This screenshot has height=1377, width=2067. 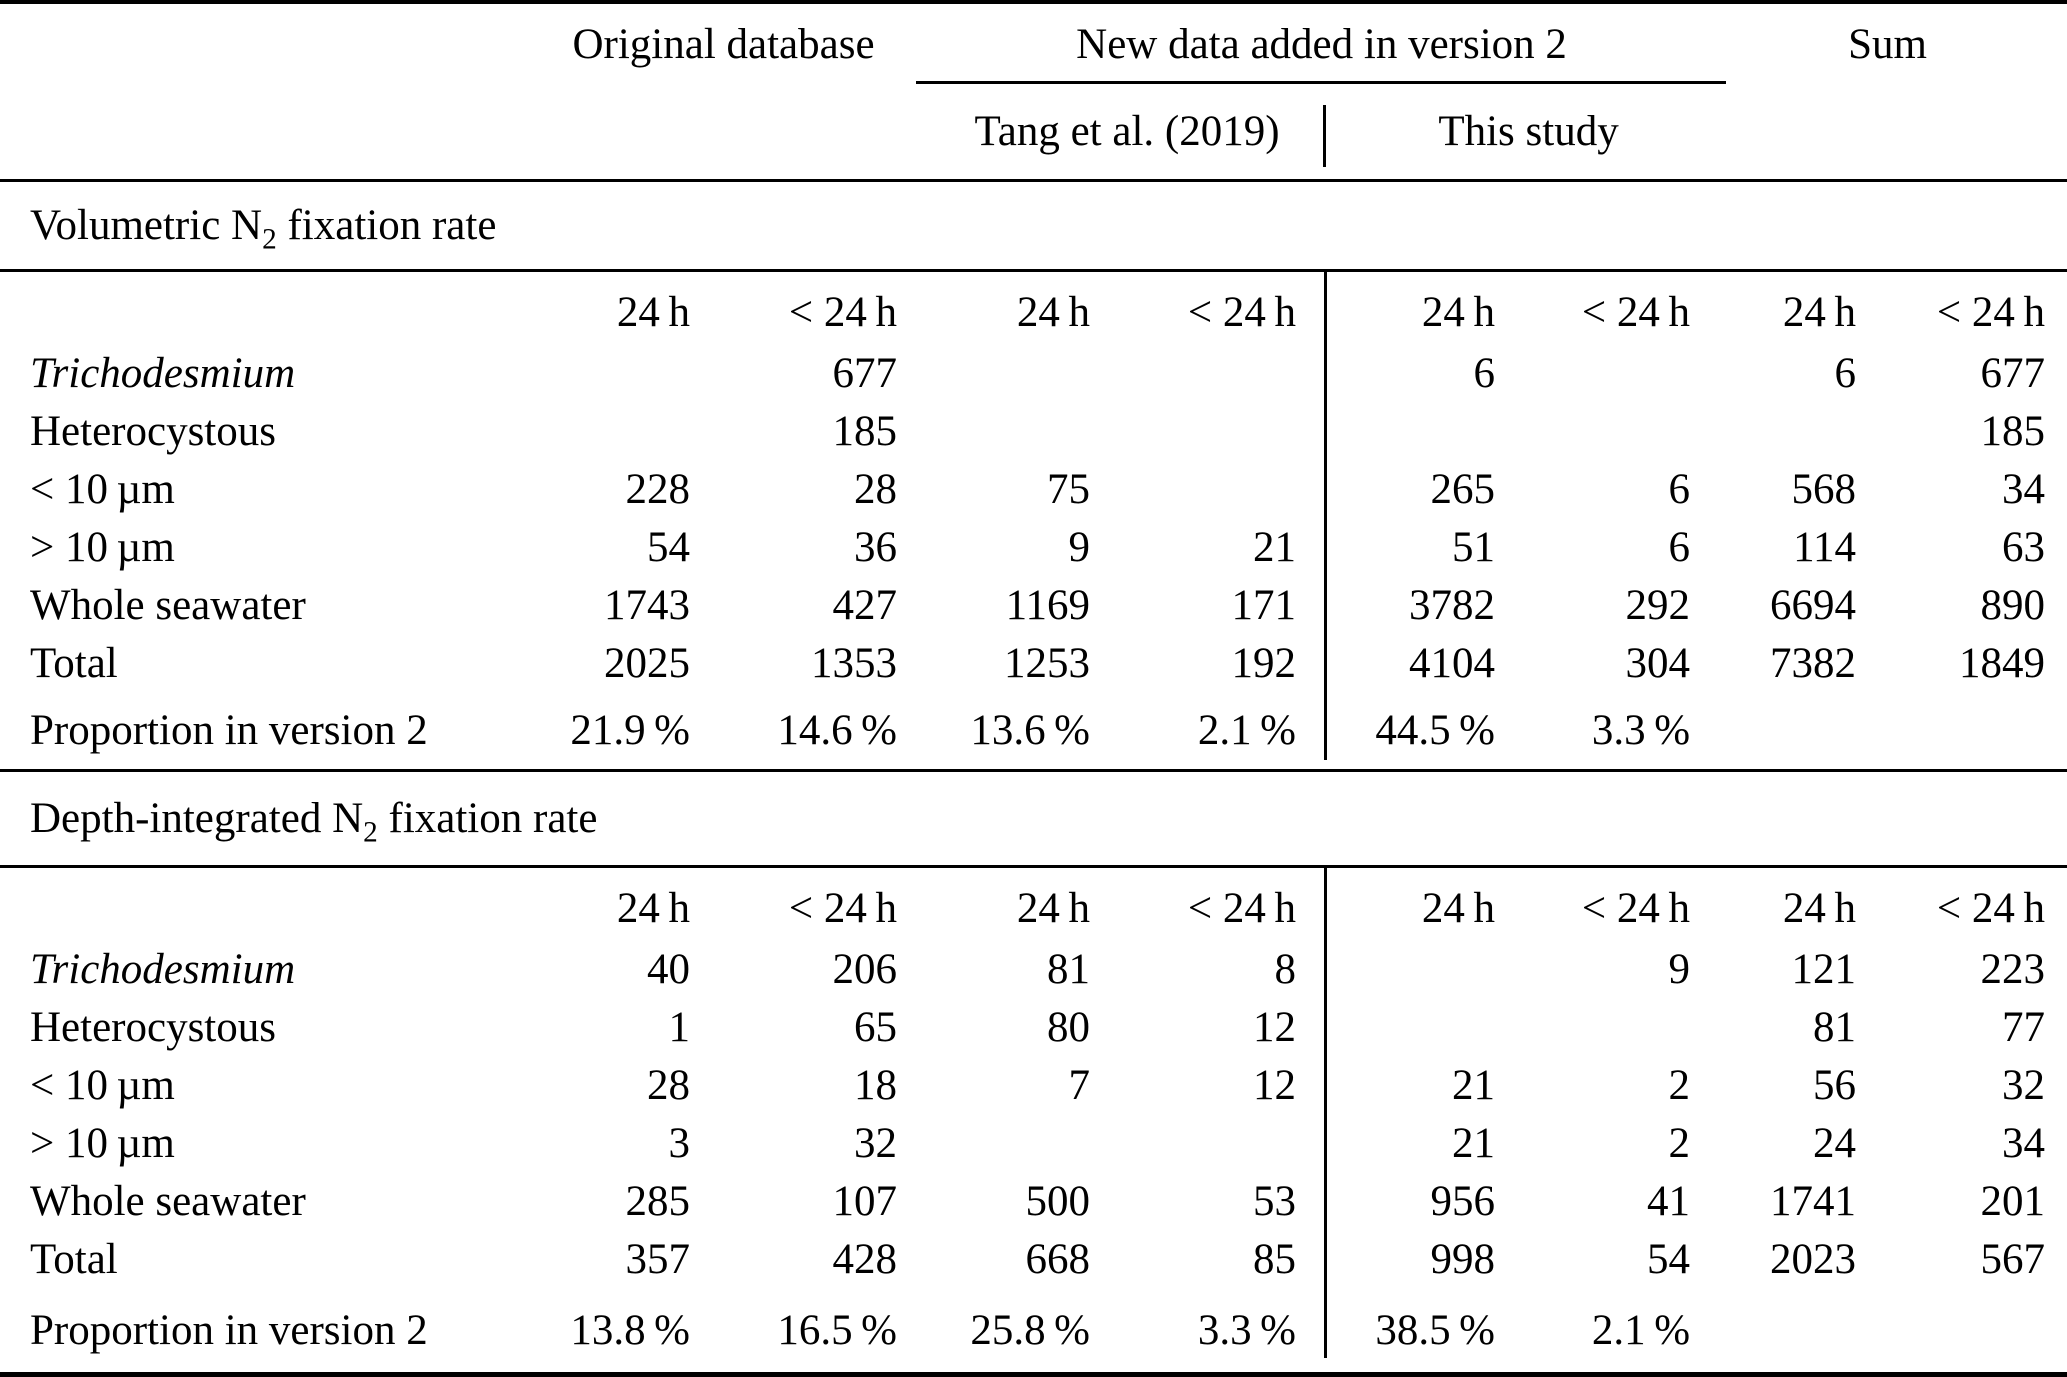 What do you see at coordinates (668, 969) in the screenshot?
I see `table-cell: 40` at bounding box center [668, 969].